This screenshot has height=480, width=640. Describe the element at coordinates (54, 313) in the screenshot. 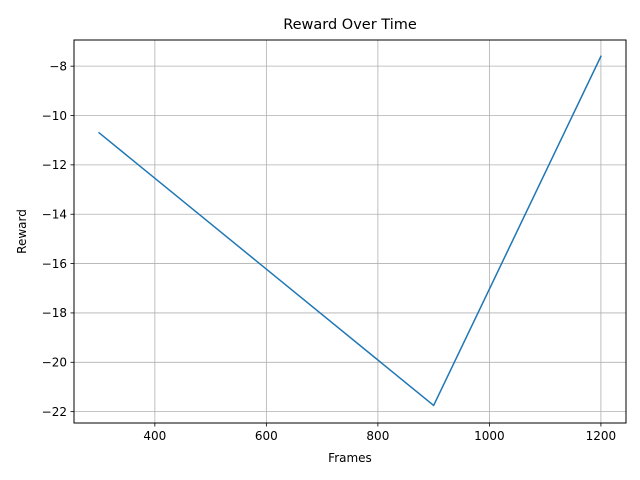

I see `y-tick-label: −18` at that location.